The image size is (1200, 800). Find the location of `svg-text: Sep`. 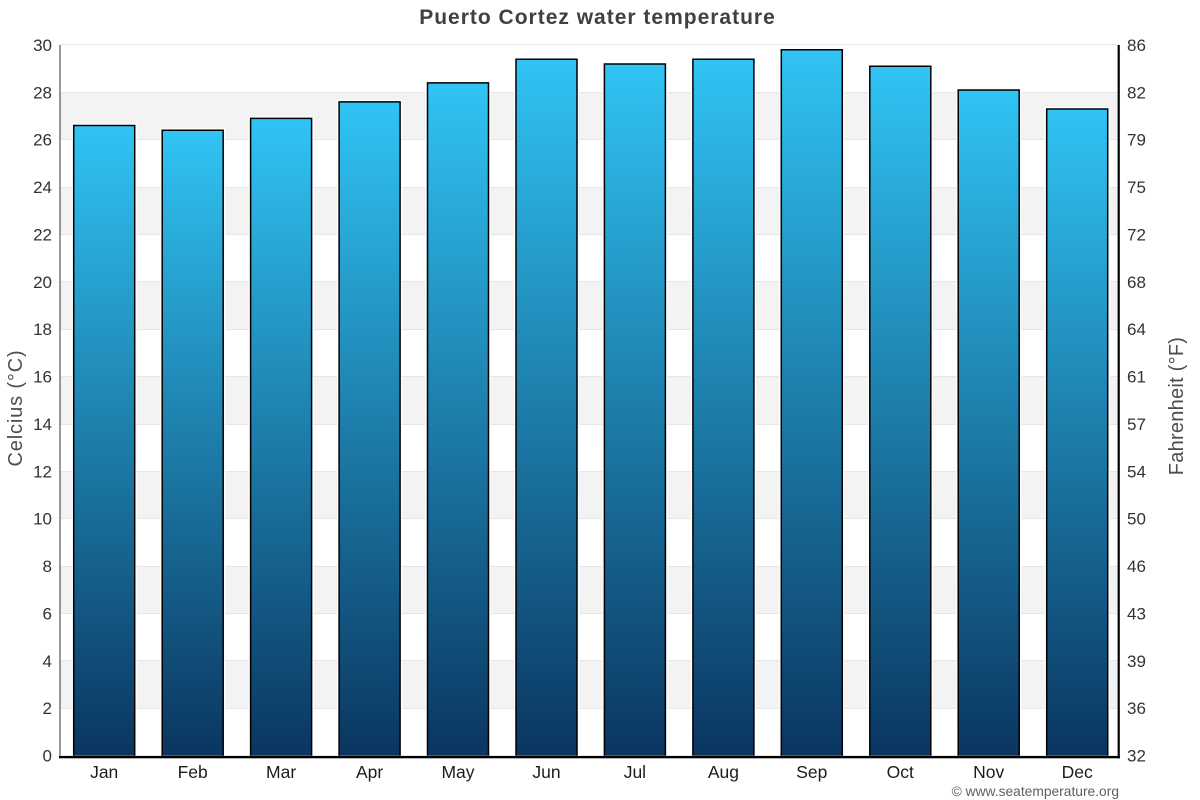

svg-text: Sep is located at coordinates (811, 772).